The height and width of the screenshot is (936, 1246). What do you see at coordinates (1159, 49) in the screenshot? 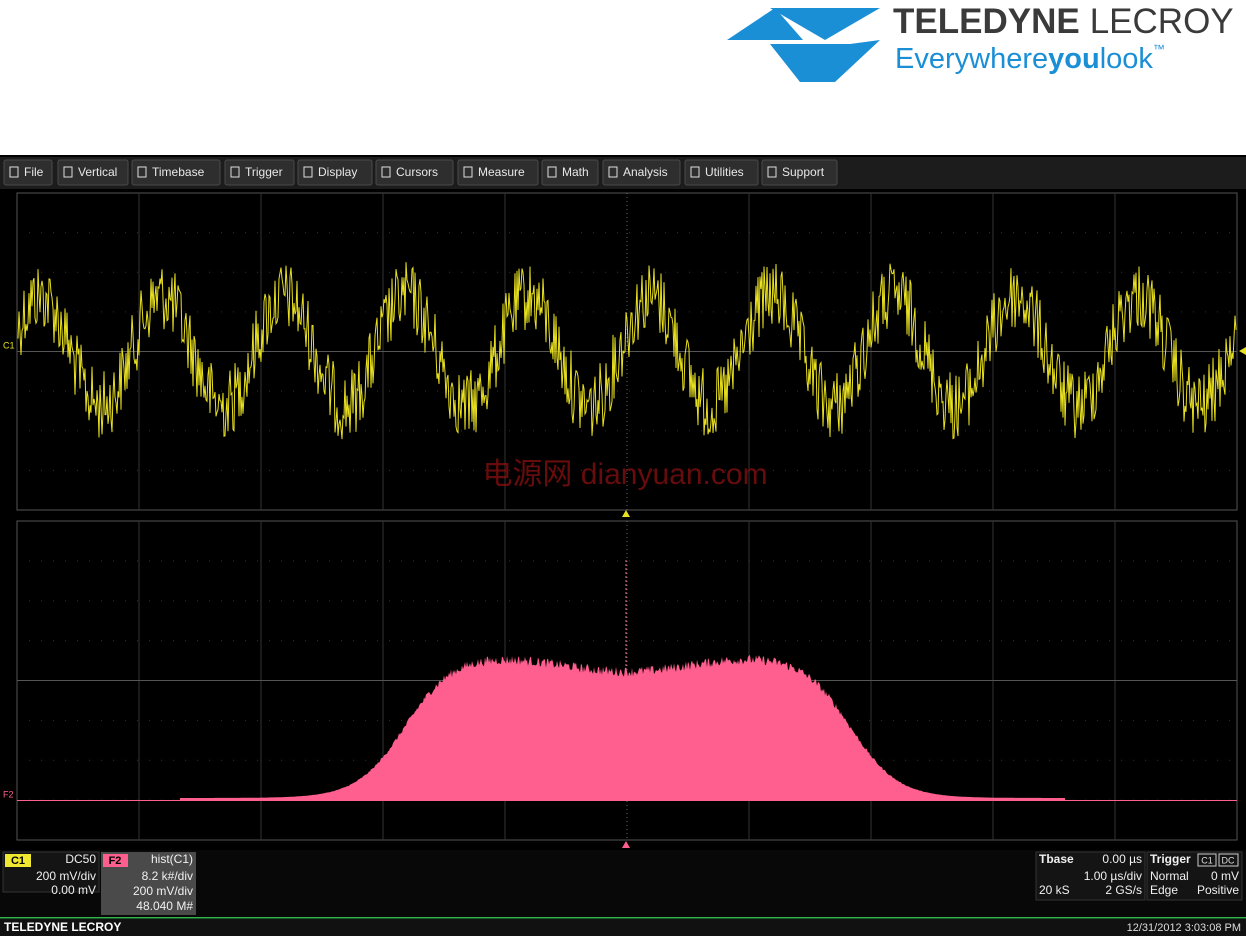
I see `tagline-part: ™` at bounding box center [1159, 49].